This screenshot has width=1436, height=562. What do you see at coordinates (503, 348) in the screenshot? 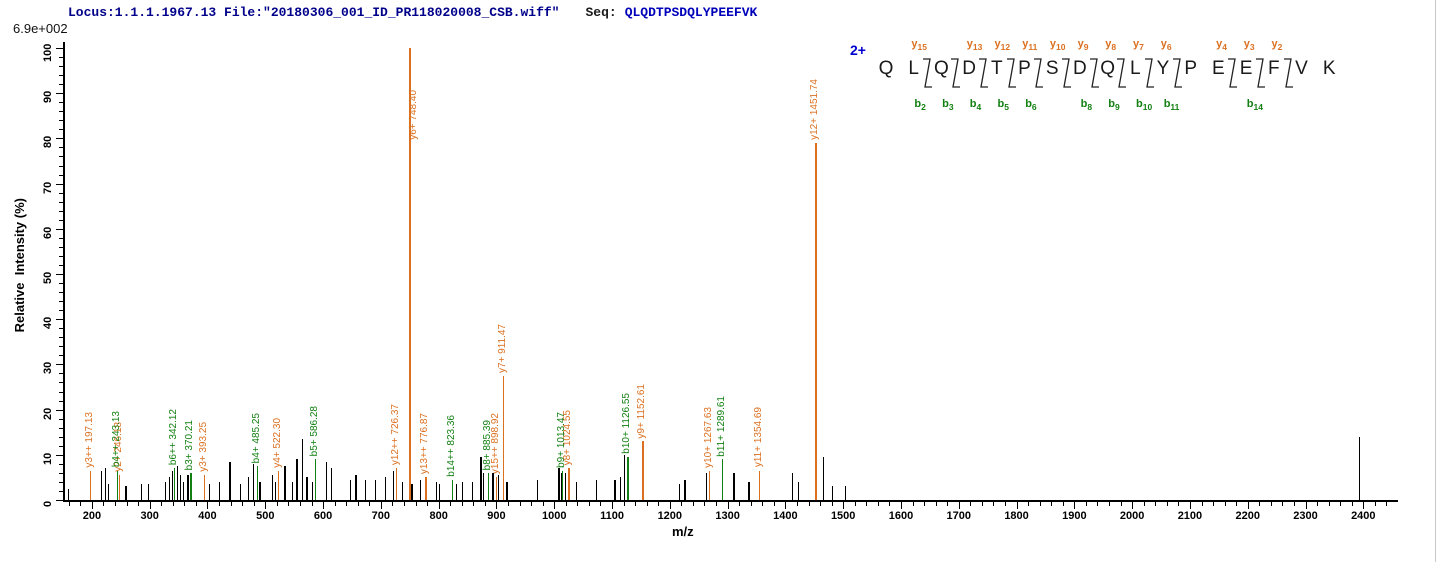
I see `y-ion-peak-label: y7+ 911.47` at bounding box center [503, 348].